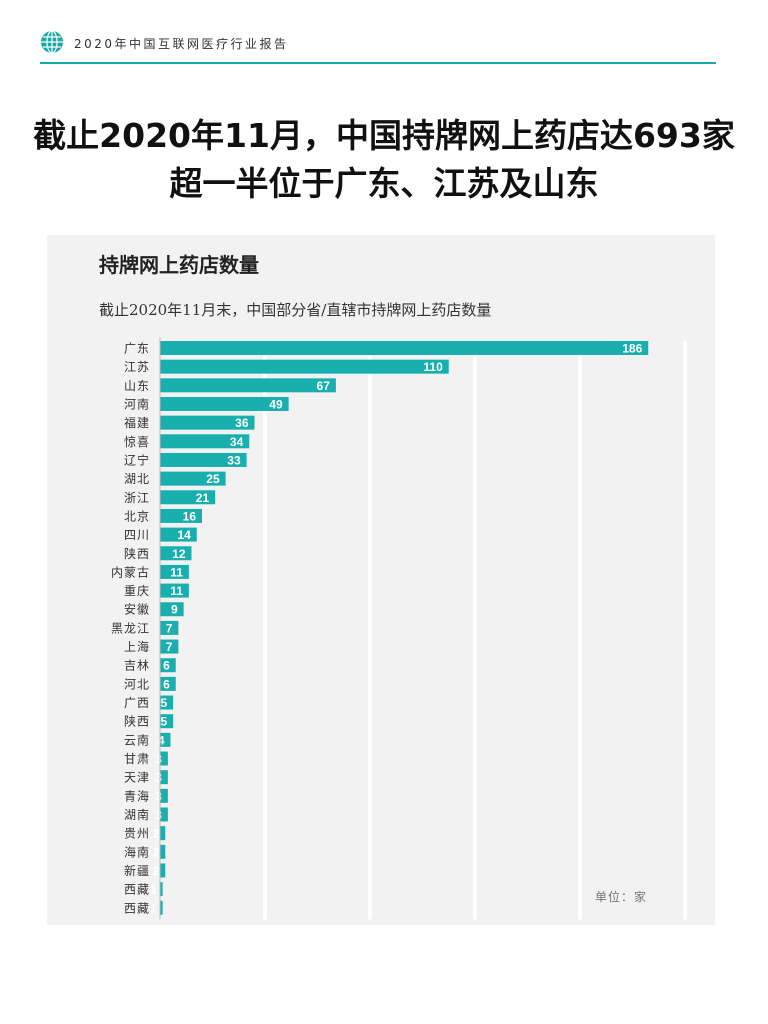 The height and width of the screenshot is (1024, 768). Describe the element at coordinates (621, 897) in the screenshot. I see `unit-label: 单位：家` at that location.